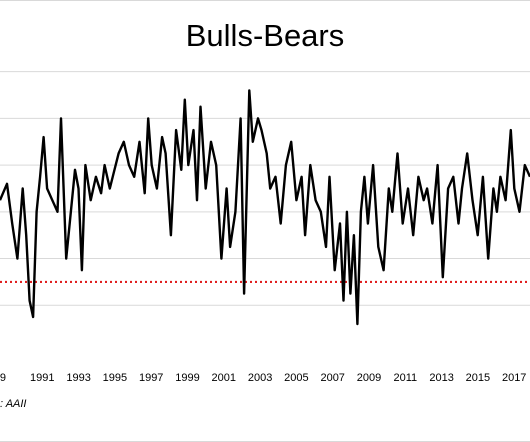 The height and width of the screenshot is (442, 530). Describe the element at coordinates (115, 378) in the screenshot. I see `x-tick-label: 1995` at that location.